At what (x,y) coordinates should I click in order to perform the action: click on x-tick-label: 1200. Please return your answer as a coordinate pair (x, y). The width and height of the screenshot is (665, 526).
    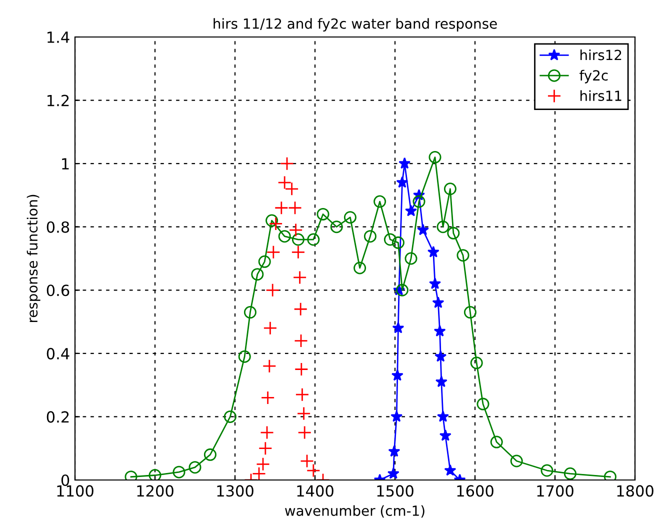
    Looking at the image, I should click on (155, 491).